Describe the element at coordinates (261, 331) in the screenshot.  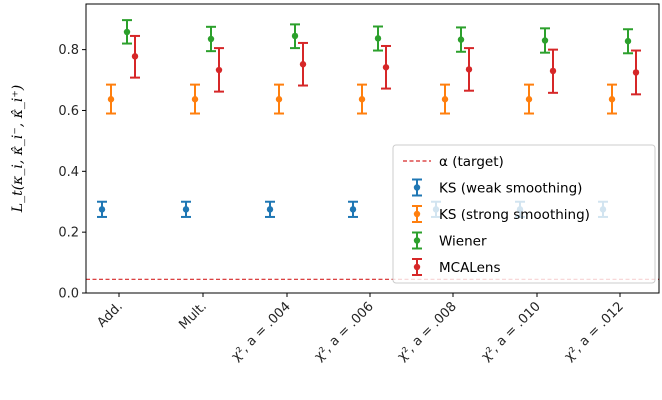
I see `x-tick-label: χ², a = .004` at that location.